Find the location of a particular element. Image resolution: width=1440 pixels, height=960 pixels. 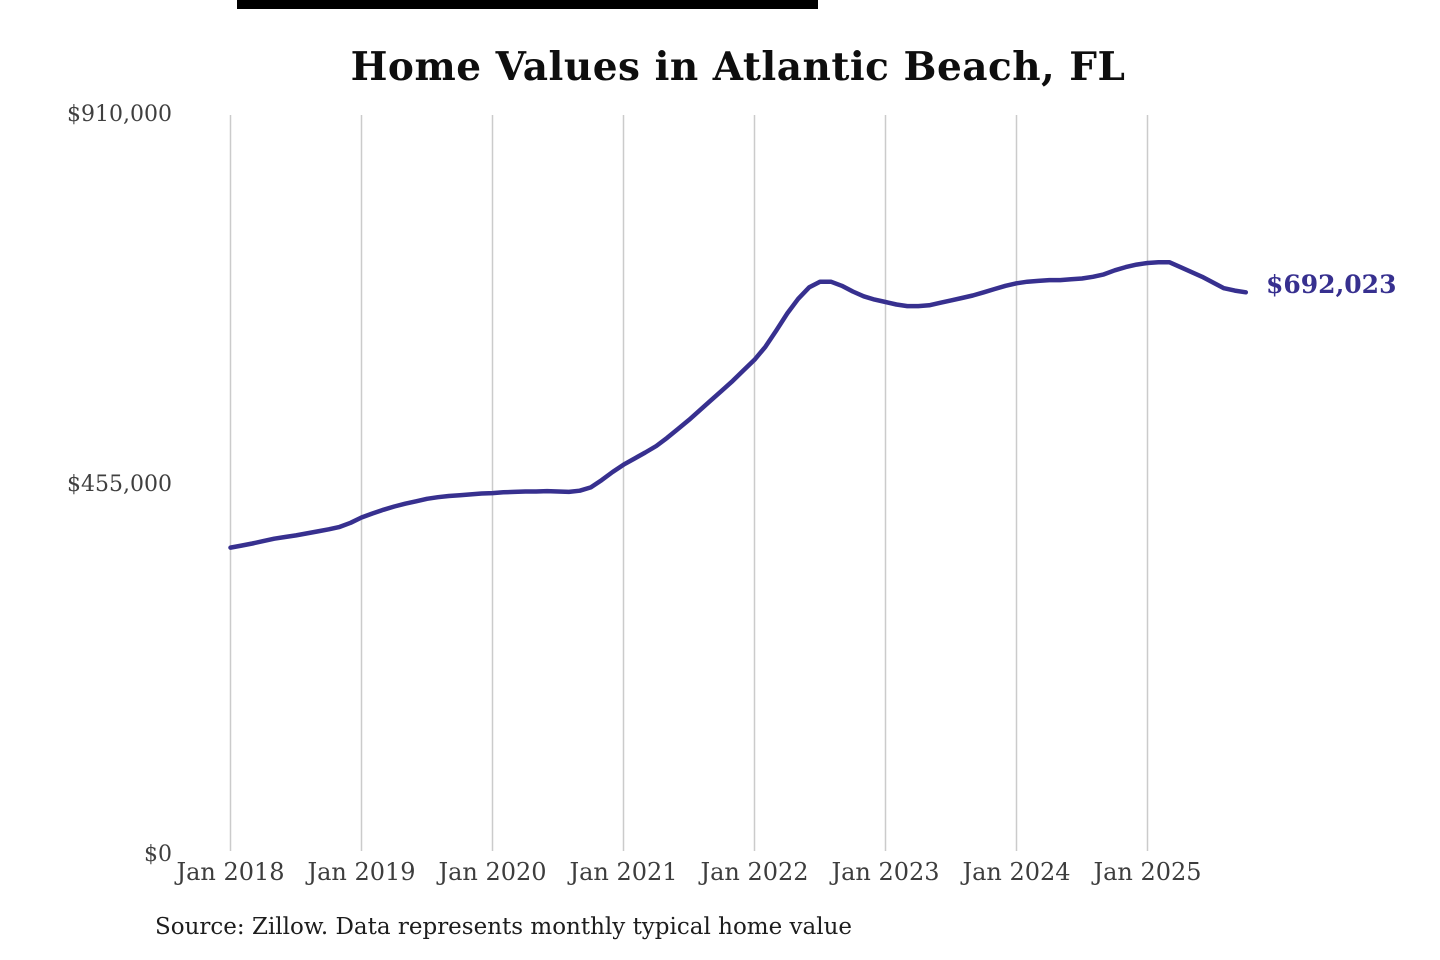

y-axis-label-455000: $455,000 is located at coordinates (119, 484).